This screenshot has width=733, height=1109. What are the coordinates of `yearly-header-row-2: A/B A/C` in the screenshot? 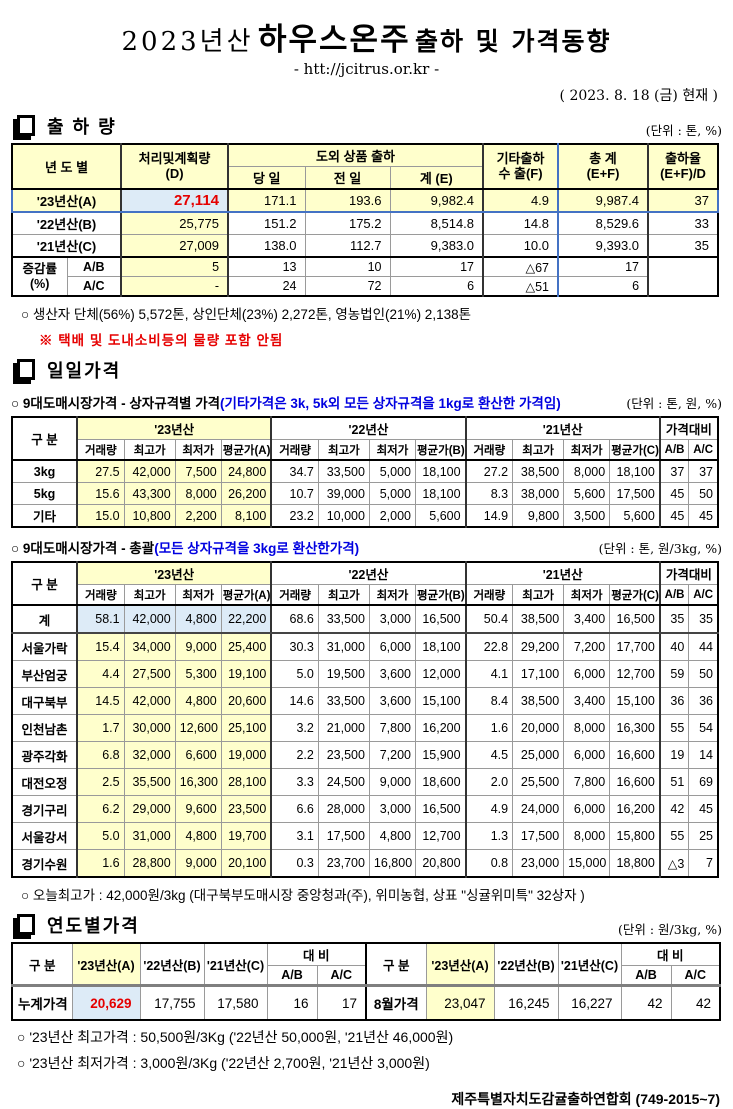 It's located at (189, 976).